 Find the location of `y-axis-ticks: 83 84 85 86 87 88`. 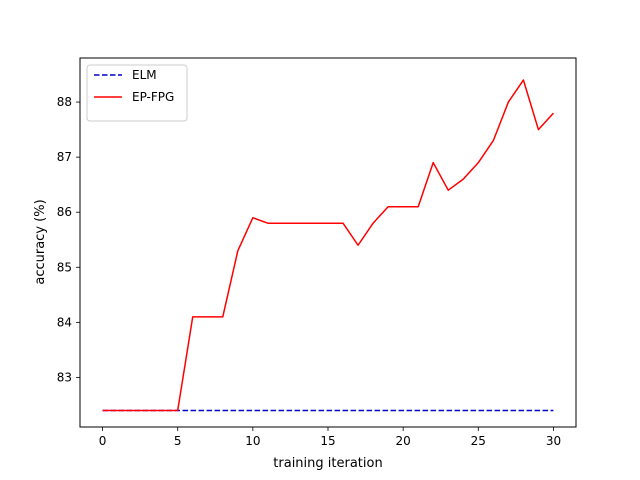

y-axis-ticks: 83 84 85 86 87 88 is located at coordinates (68, 239).